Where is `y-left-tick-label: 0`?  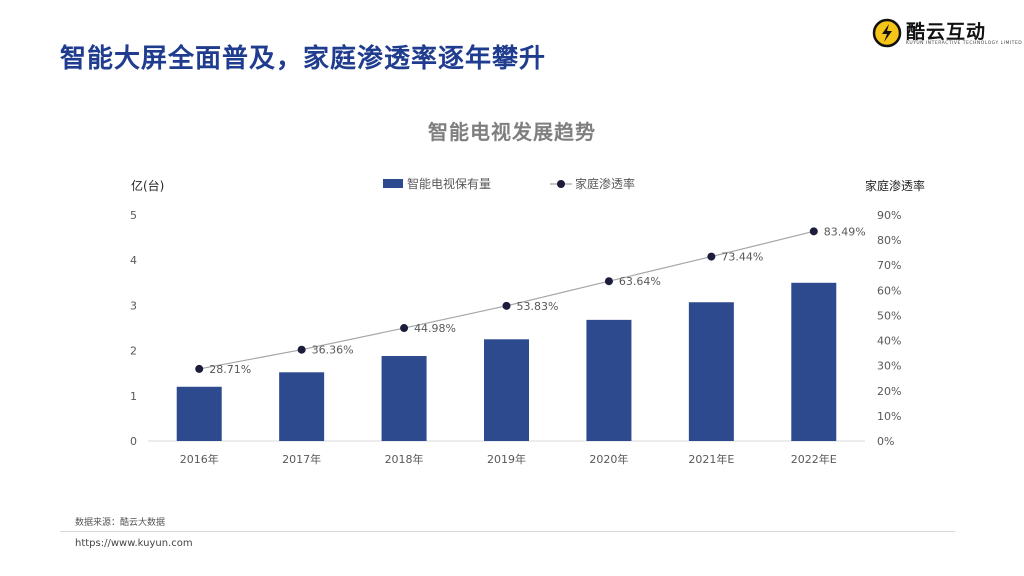 y-left-tick-label: 0 is located at coordinates (133, 441).